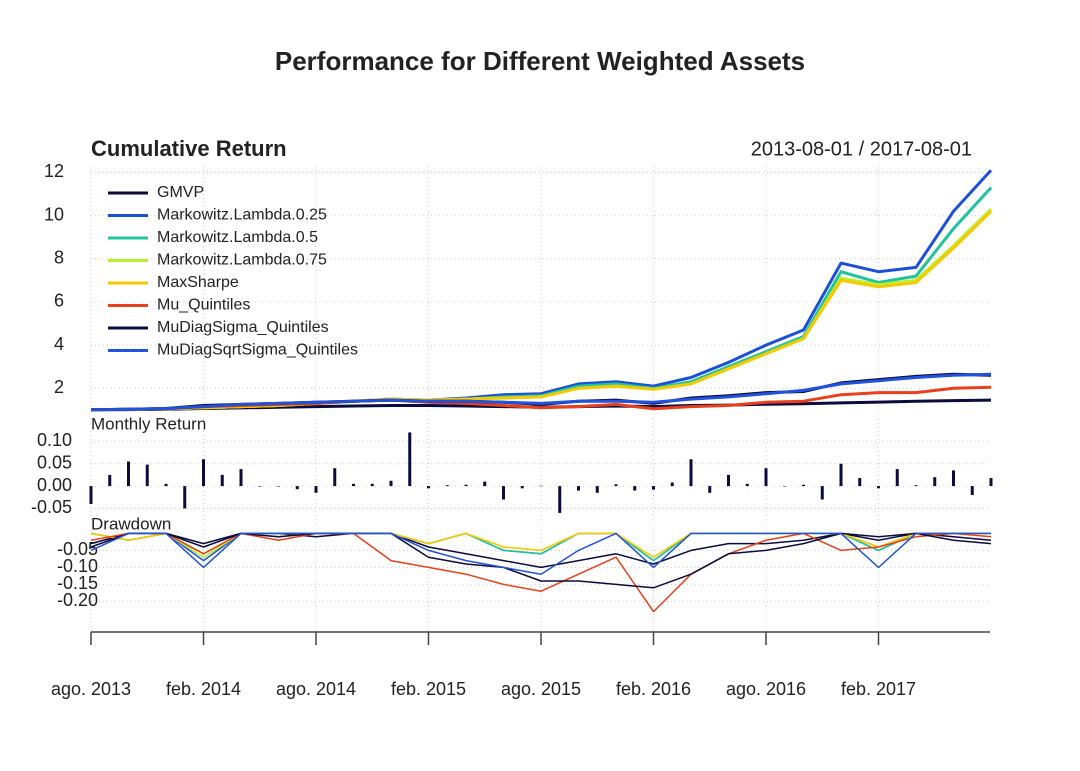  What do you see at coordinates (428, 689) in the screenshot?
I see `x-tick-label: feb. 2015` at bounding box center [428, 689].